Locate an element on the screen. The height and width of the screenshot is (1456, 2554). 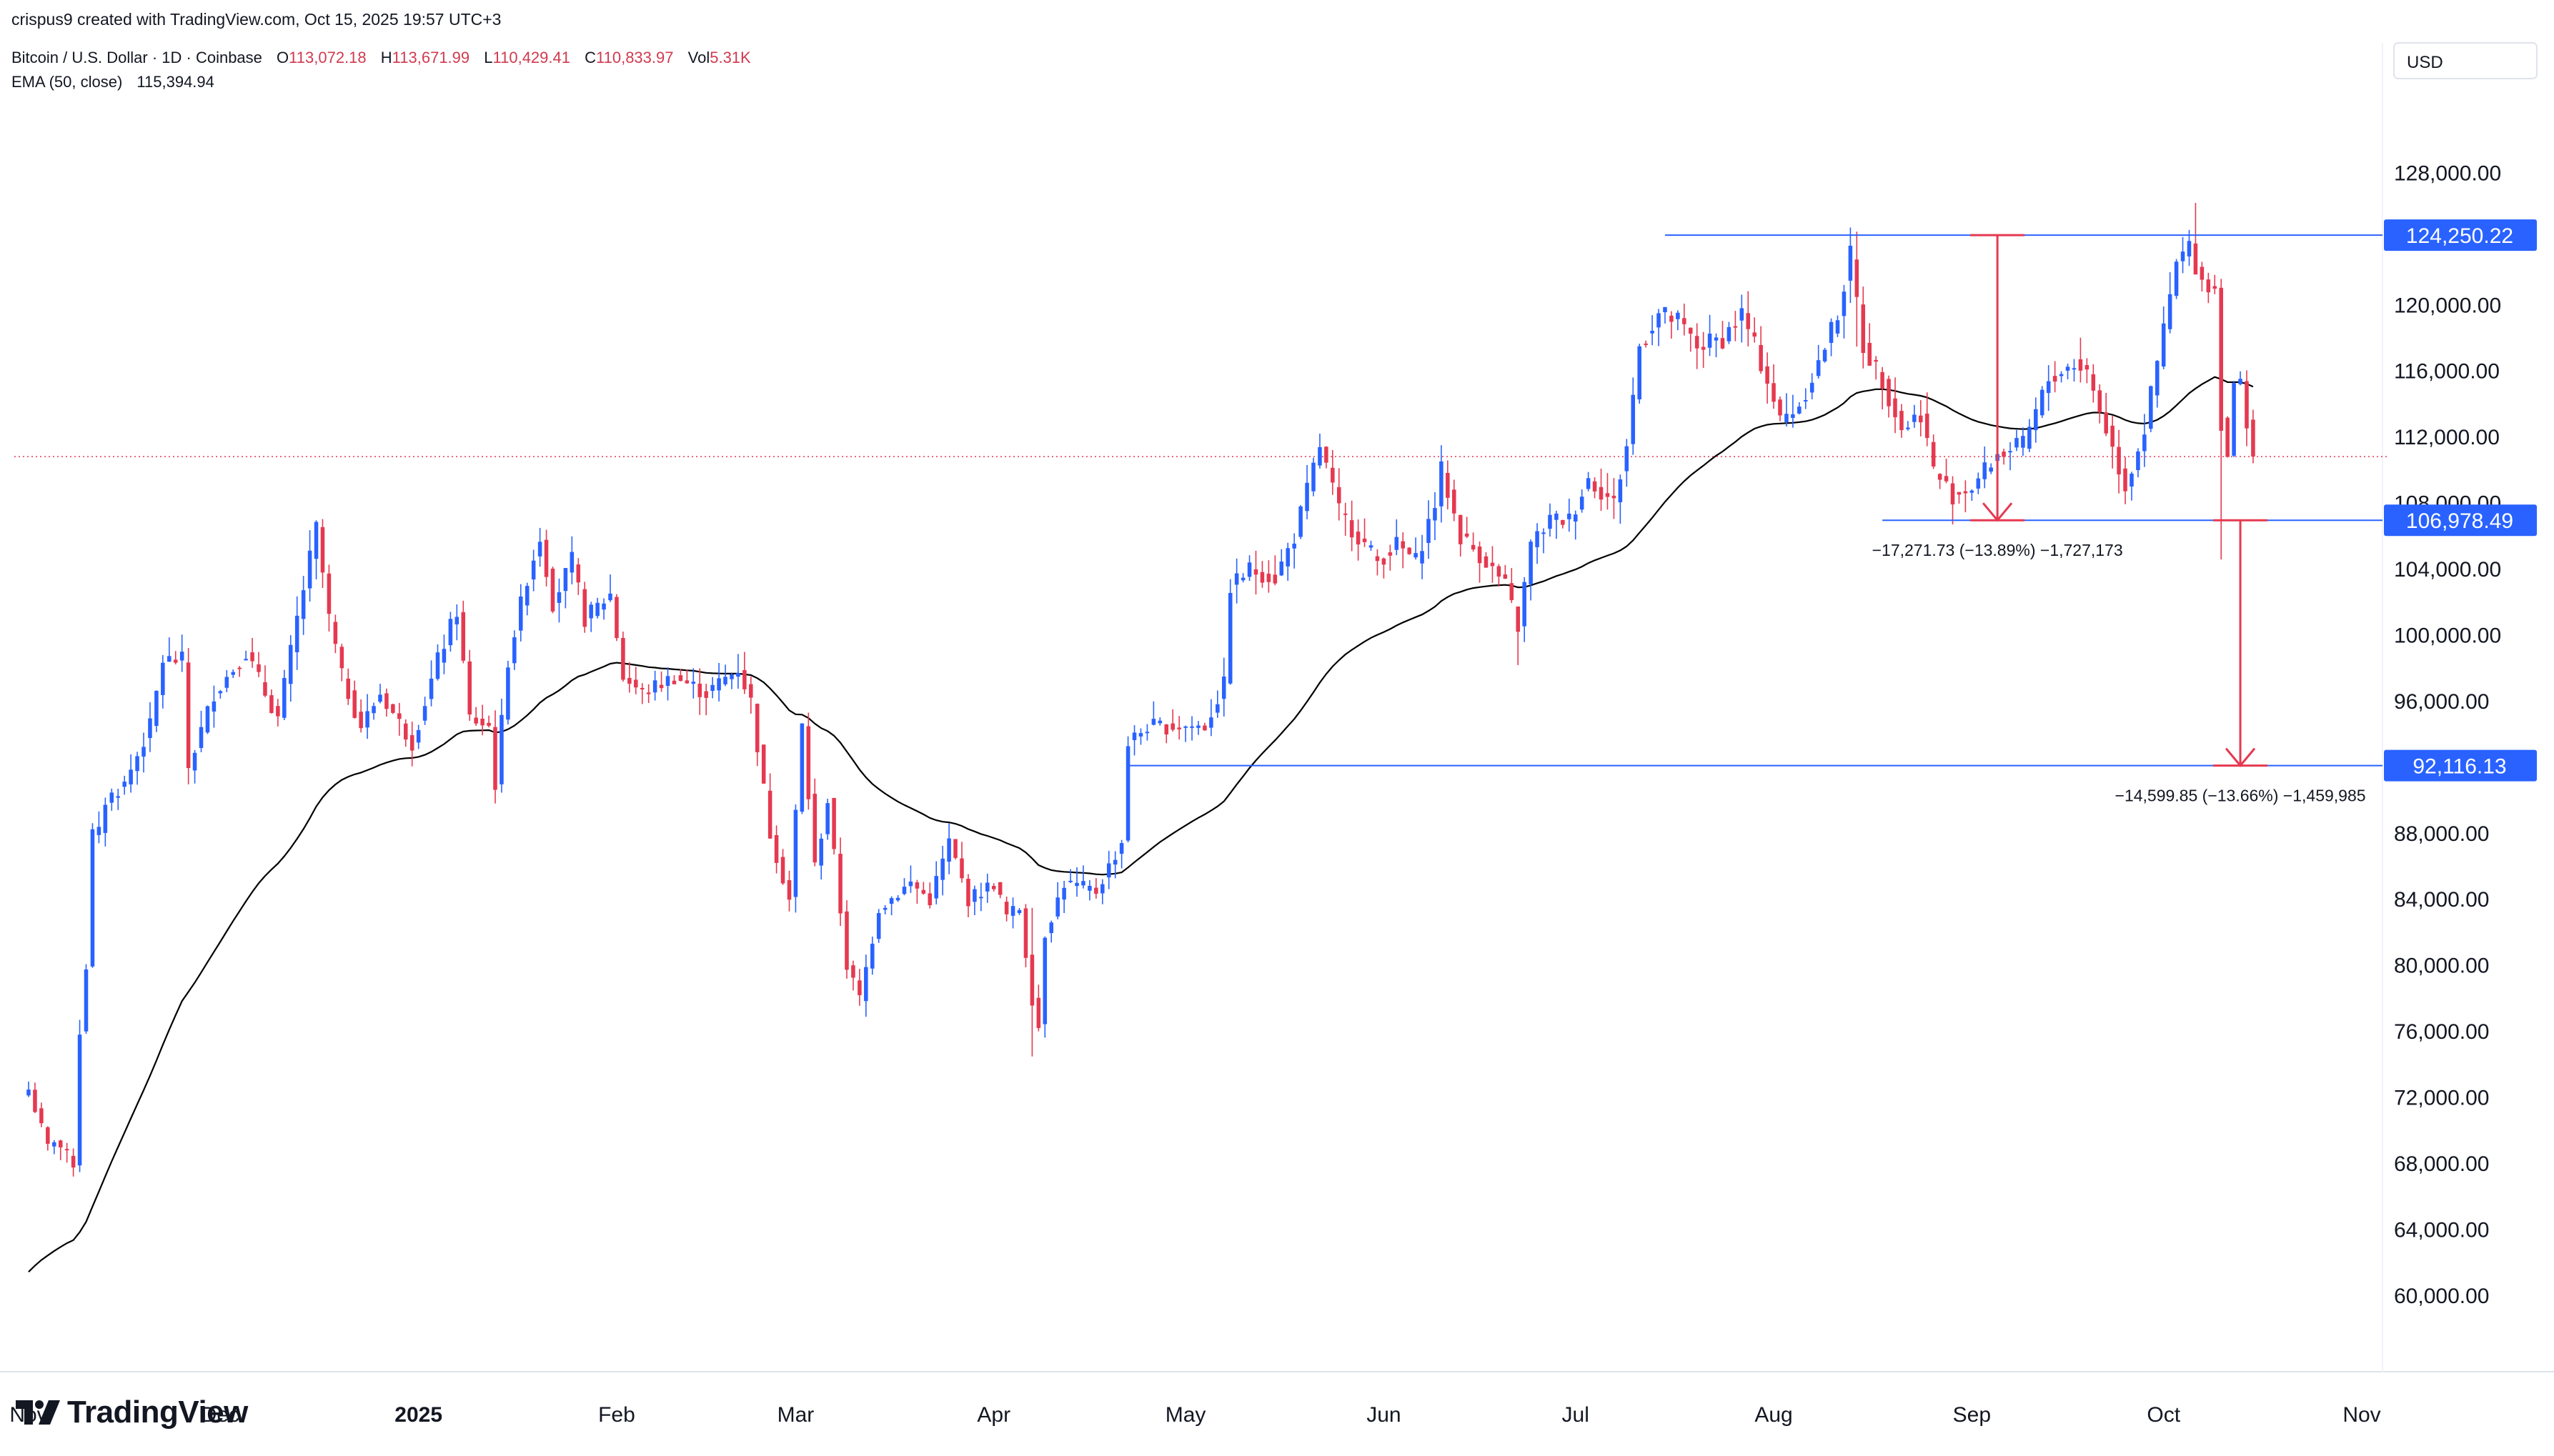
high-value: 113,671.99 is located at coordinates (431, 57).